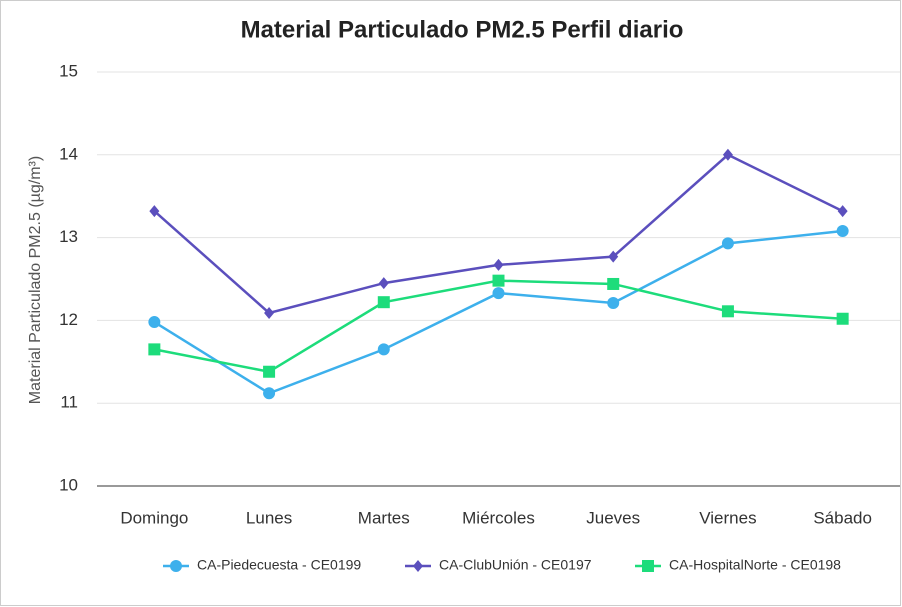 This screenshot has height=607, width=902. Describe the element at coordinates (727, 517) in the screenshot. I see `x-tick-label: Viernes` at that location.